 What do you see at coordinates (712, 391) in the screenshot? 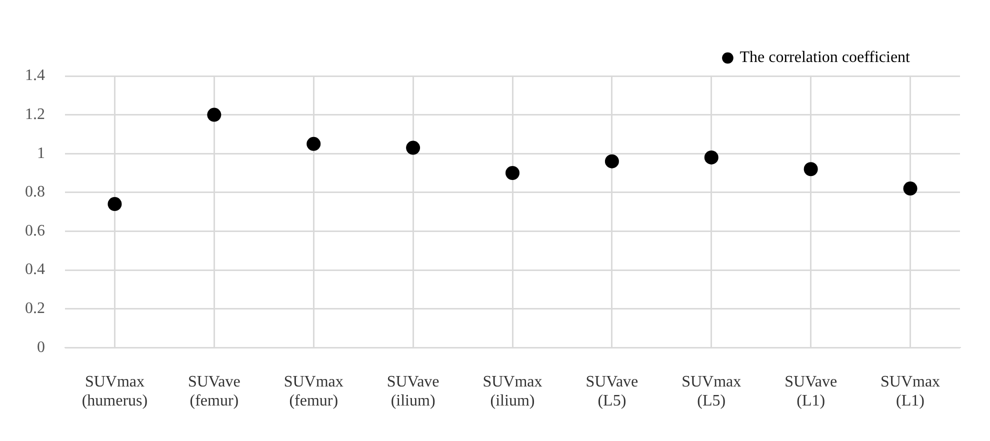
I see `x-tick-label: SUVmax (L5)` at bounding box center [712, 391].